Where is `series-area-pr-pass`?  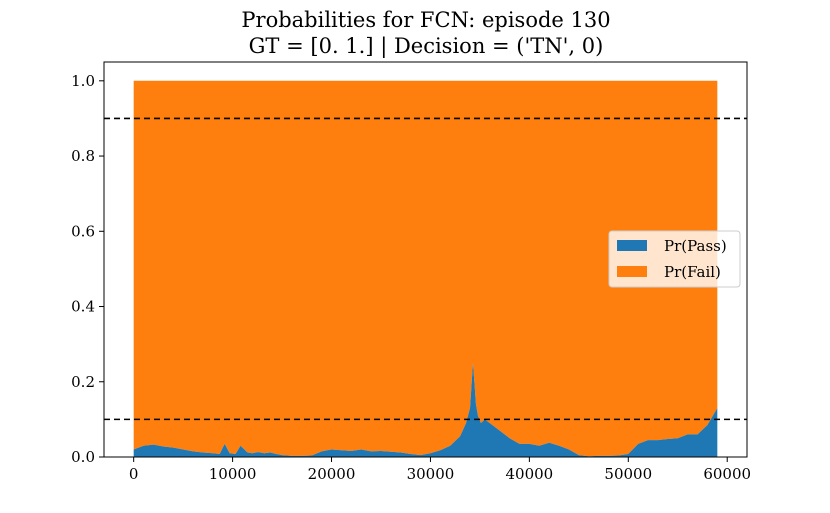
series-area-pr-pass is located at coordinates (425, 409).